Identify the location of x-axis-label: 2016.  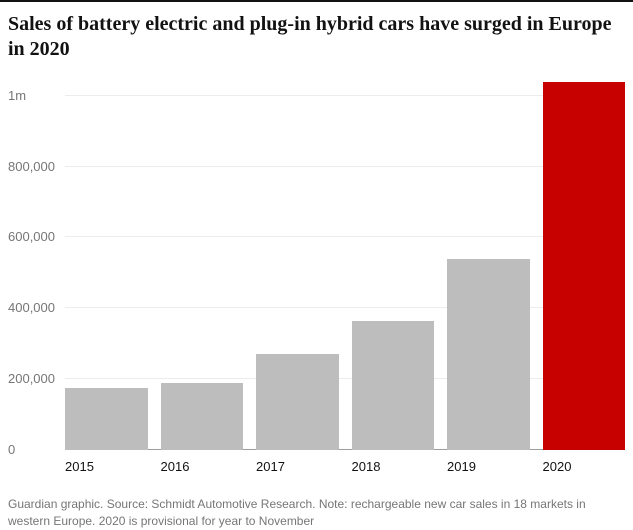
(175, 466).